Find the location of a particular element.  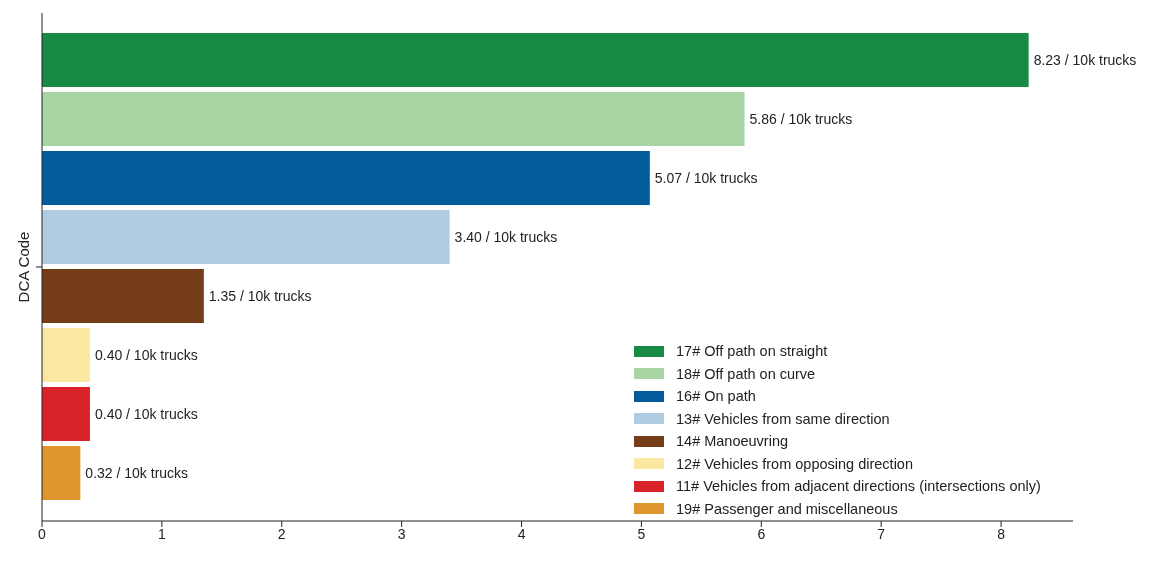

legend-label: 11# Vehicles from adjacent directions (intersections only) is located at coordinates (858, 486).